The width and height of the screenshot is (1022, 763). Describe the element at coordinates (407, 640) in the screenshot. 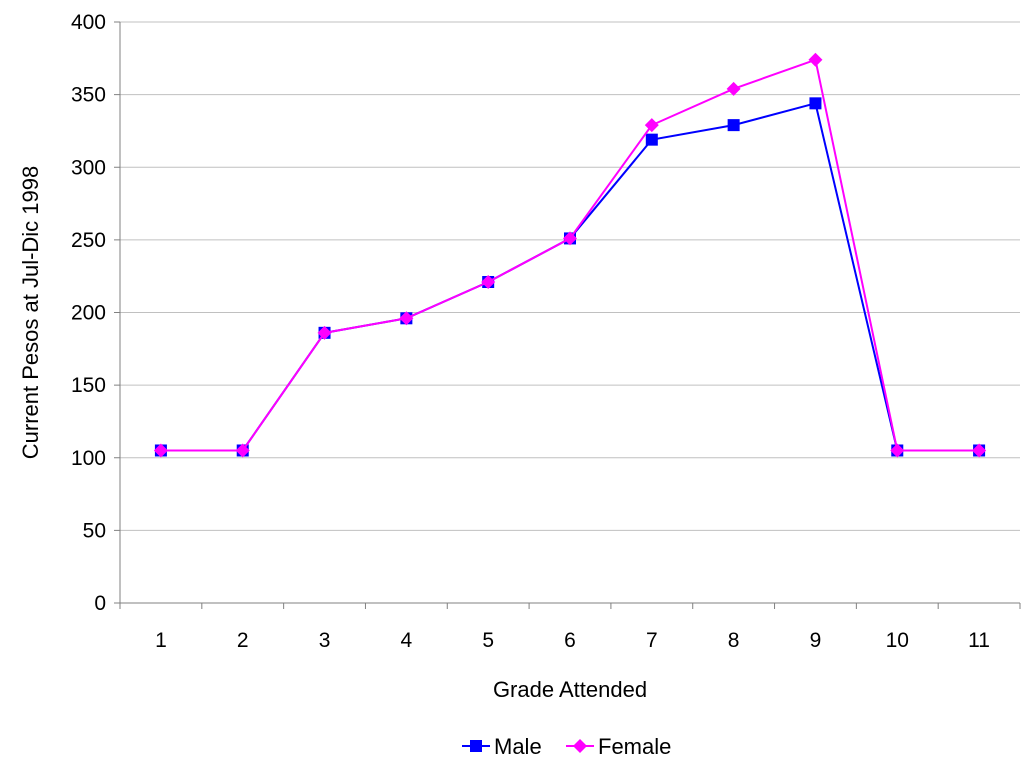

I see `x-tick-label: 4` at that location.